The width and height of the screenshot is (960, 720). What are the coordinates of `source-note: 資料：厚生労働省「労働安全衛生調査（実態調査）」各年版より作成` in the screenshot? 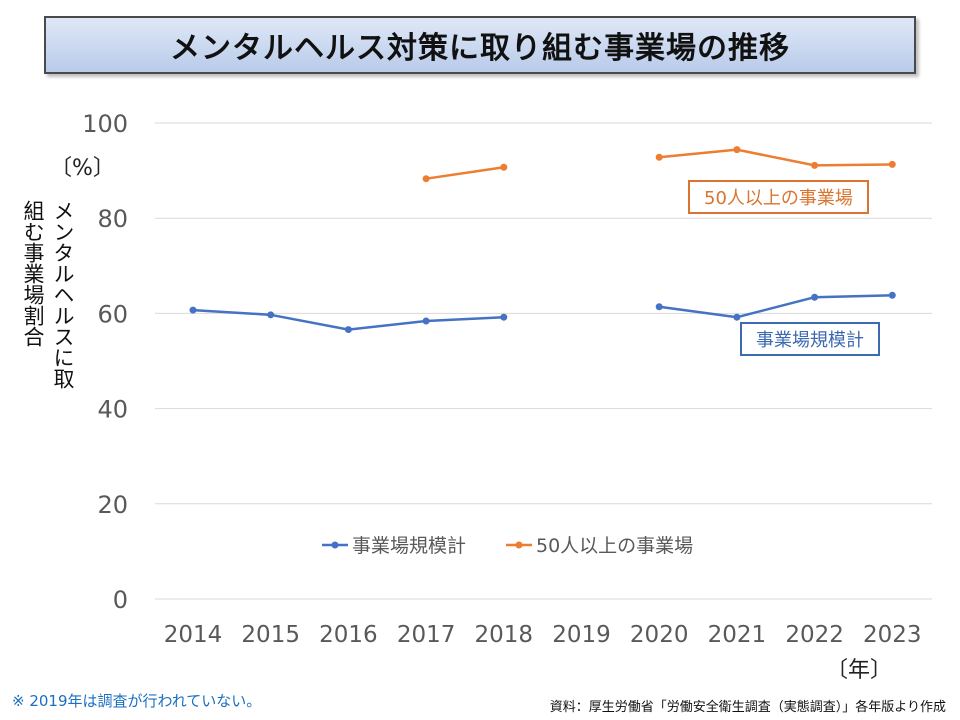 It's located at (747, 707).